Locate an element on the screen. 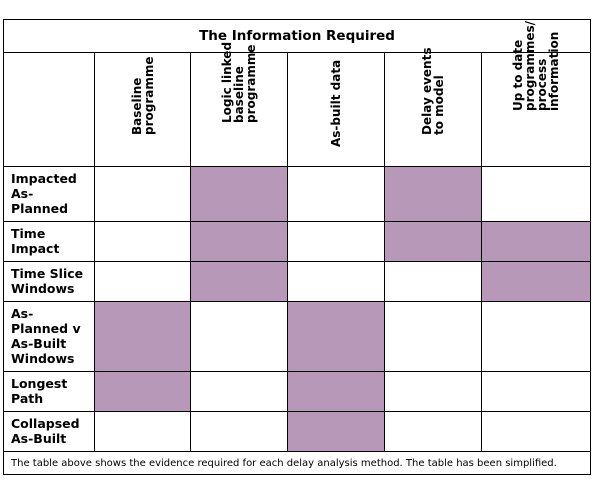 This screenshot has width=595, height=483. column-header: As-built data is located at coordinates (336, 109).